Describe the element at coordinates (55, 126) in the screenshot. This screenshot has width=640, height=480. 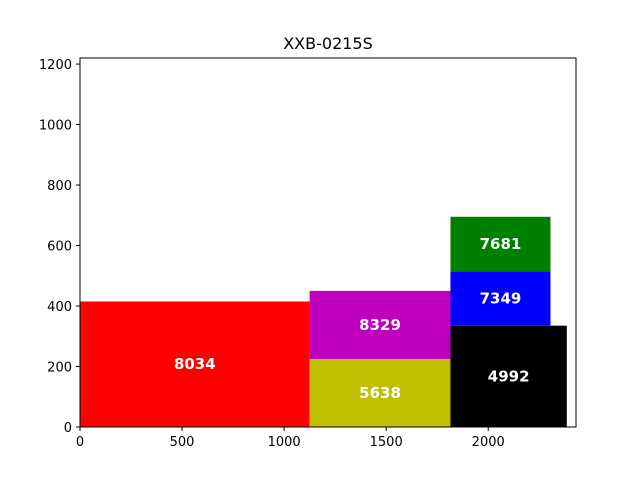
I see `y-tick-label: 1000` at that location.